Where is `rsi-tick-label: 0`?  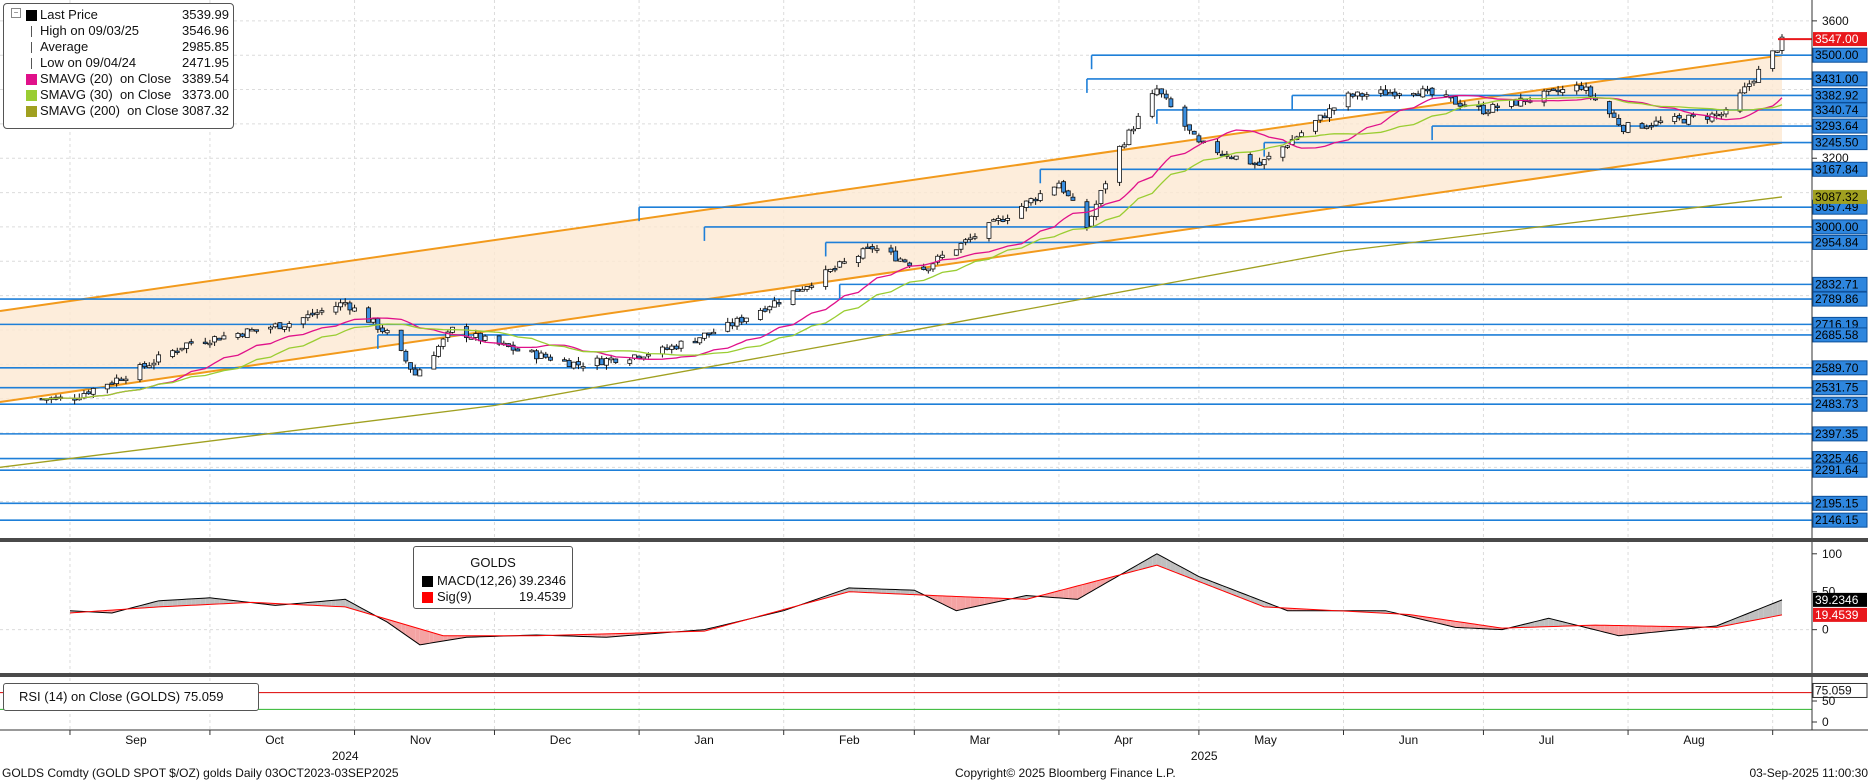
rsi-tick-label: 0 is located at coordinates (1825, 722).